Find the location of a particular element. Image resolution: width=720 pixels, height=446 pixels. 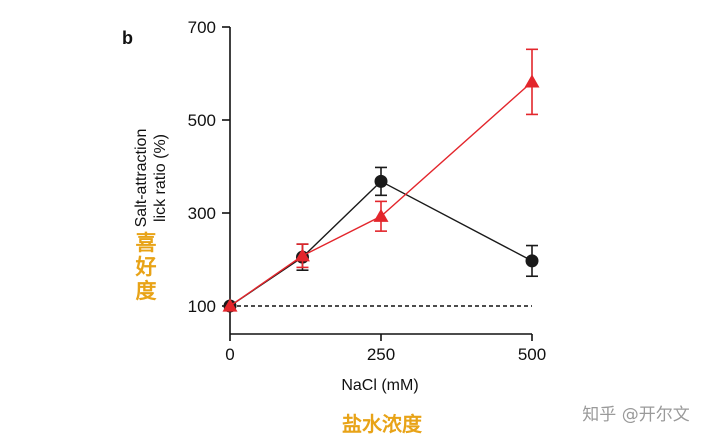

y-annotation-cn: 喜 好 度 is located at coordinates (146, 267).